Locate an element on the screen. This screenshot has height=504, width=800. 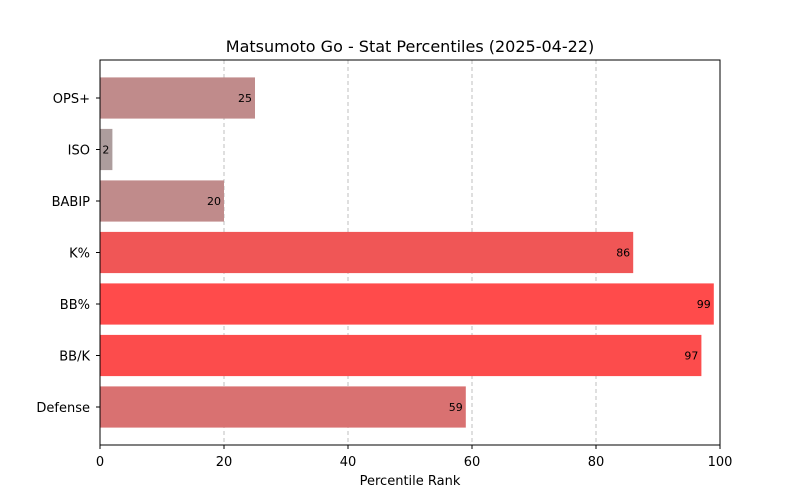
bar-value-label: 59 is located at coordinates (456, 407).